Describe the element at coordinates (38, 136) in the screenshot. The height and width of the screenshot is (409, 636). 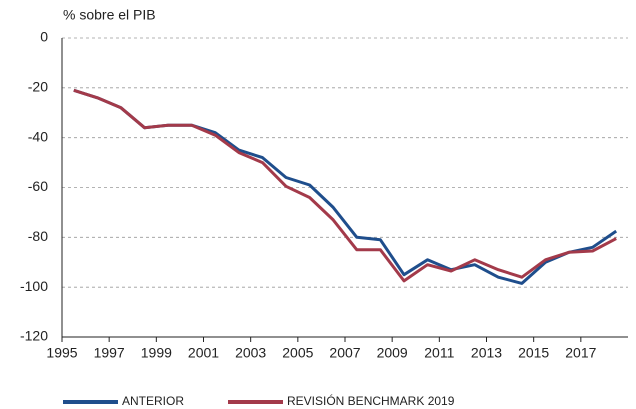
I see `y-tick-label: -40` at that location.